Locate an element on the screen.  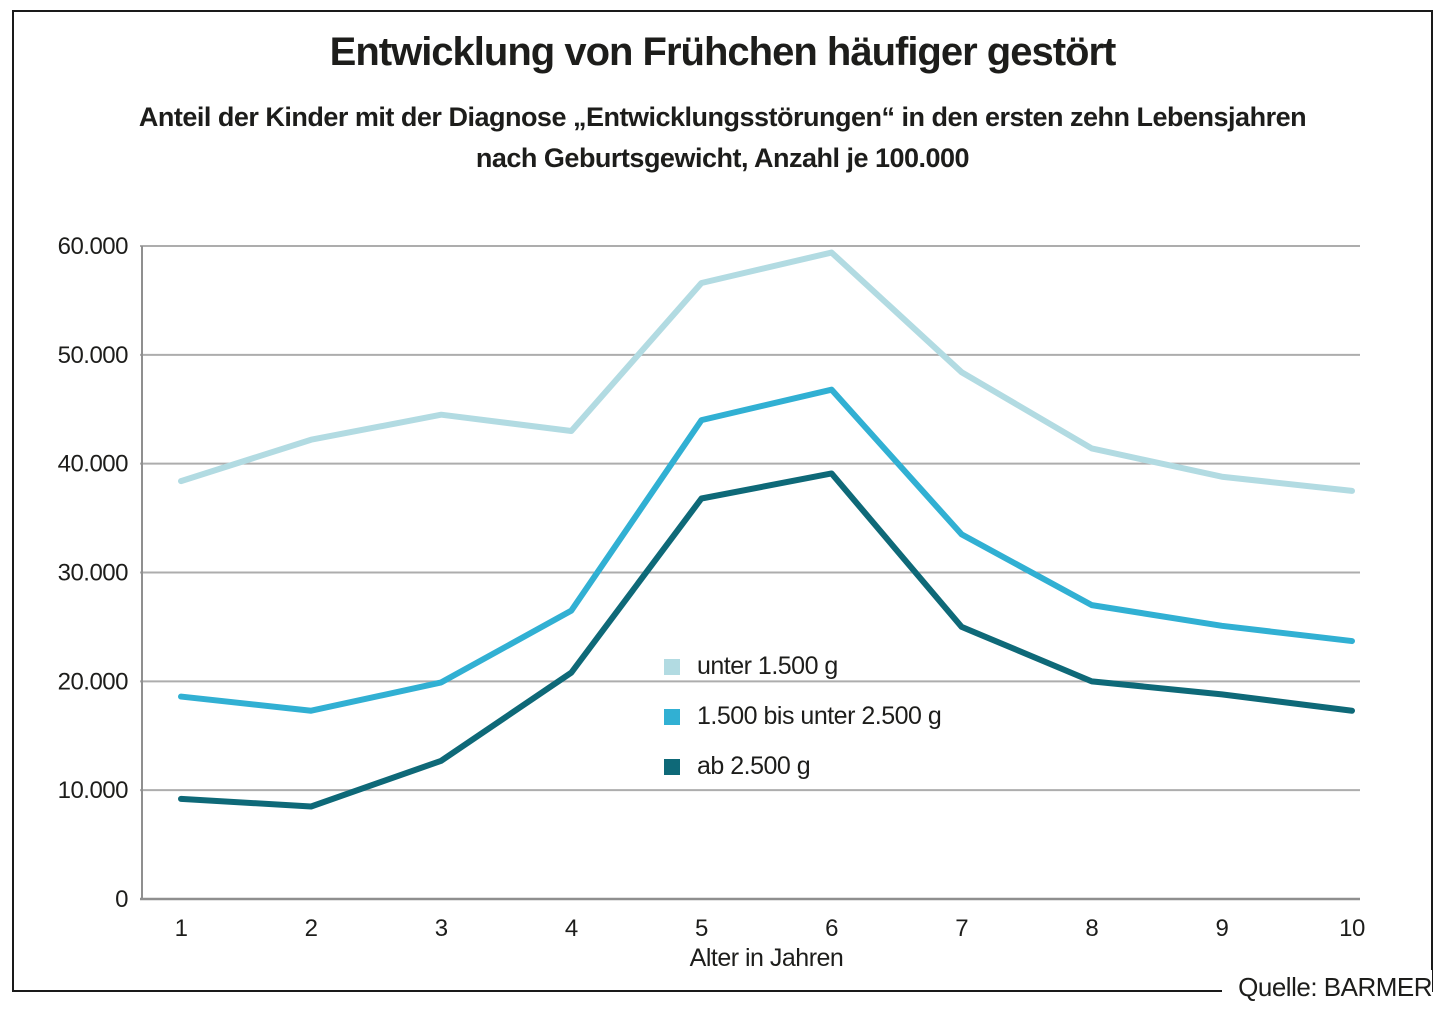
legend-item: unter 1.500 g is located at coordinates (802, 666).